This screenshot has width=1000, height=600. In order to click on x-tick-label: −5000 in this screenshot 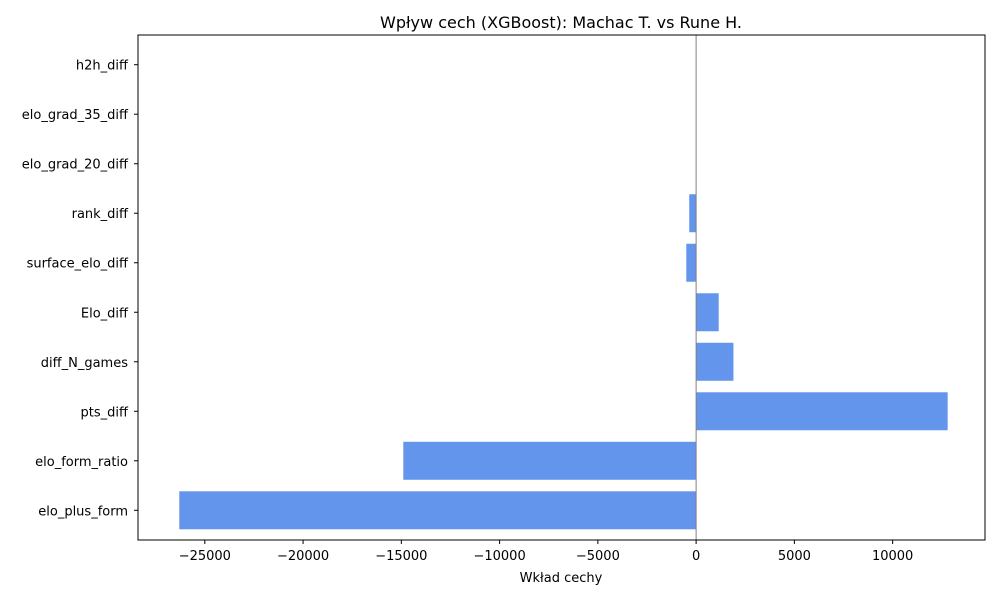, I will do `click(598, 556)`.